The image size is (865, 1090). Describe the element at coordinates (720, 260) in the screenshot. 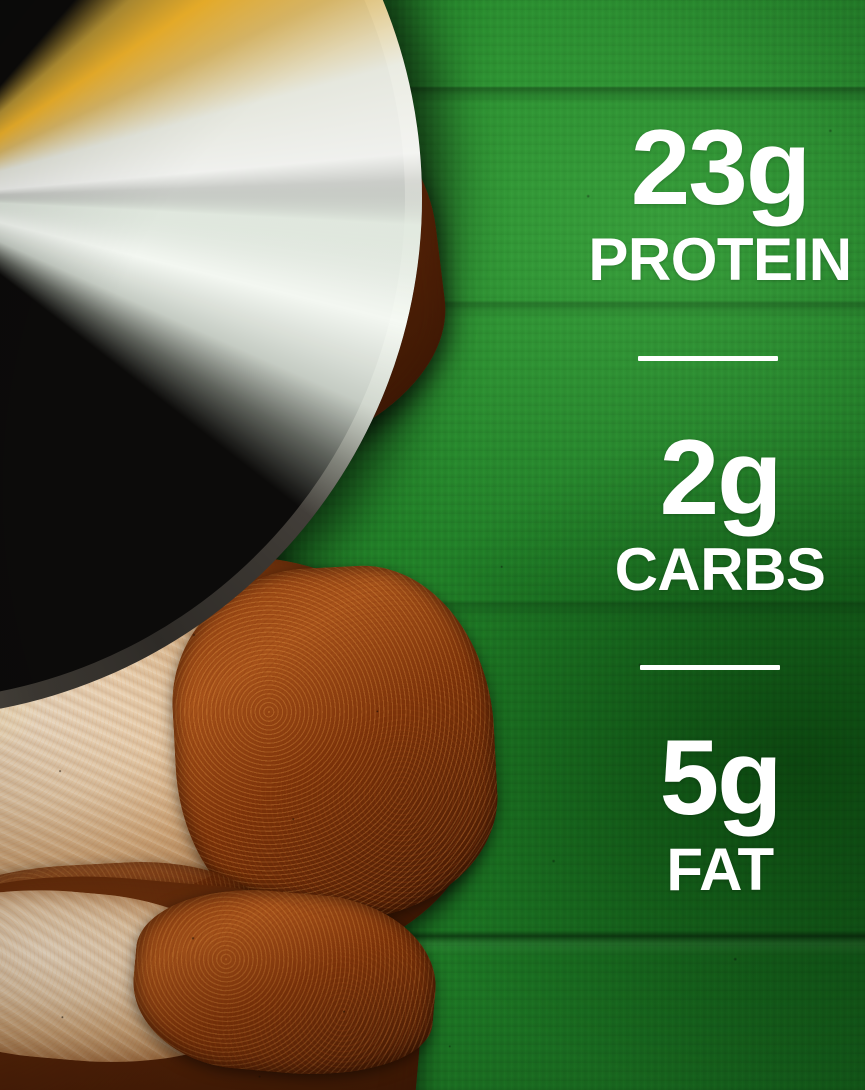

I see `protein-label: PROTEIN` at that location.